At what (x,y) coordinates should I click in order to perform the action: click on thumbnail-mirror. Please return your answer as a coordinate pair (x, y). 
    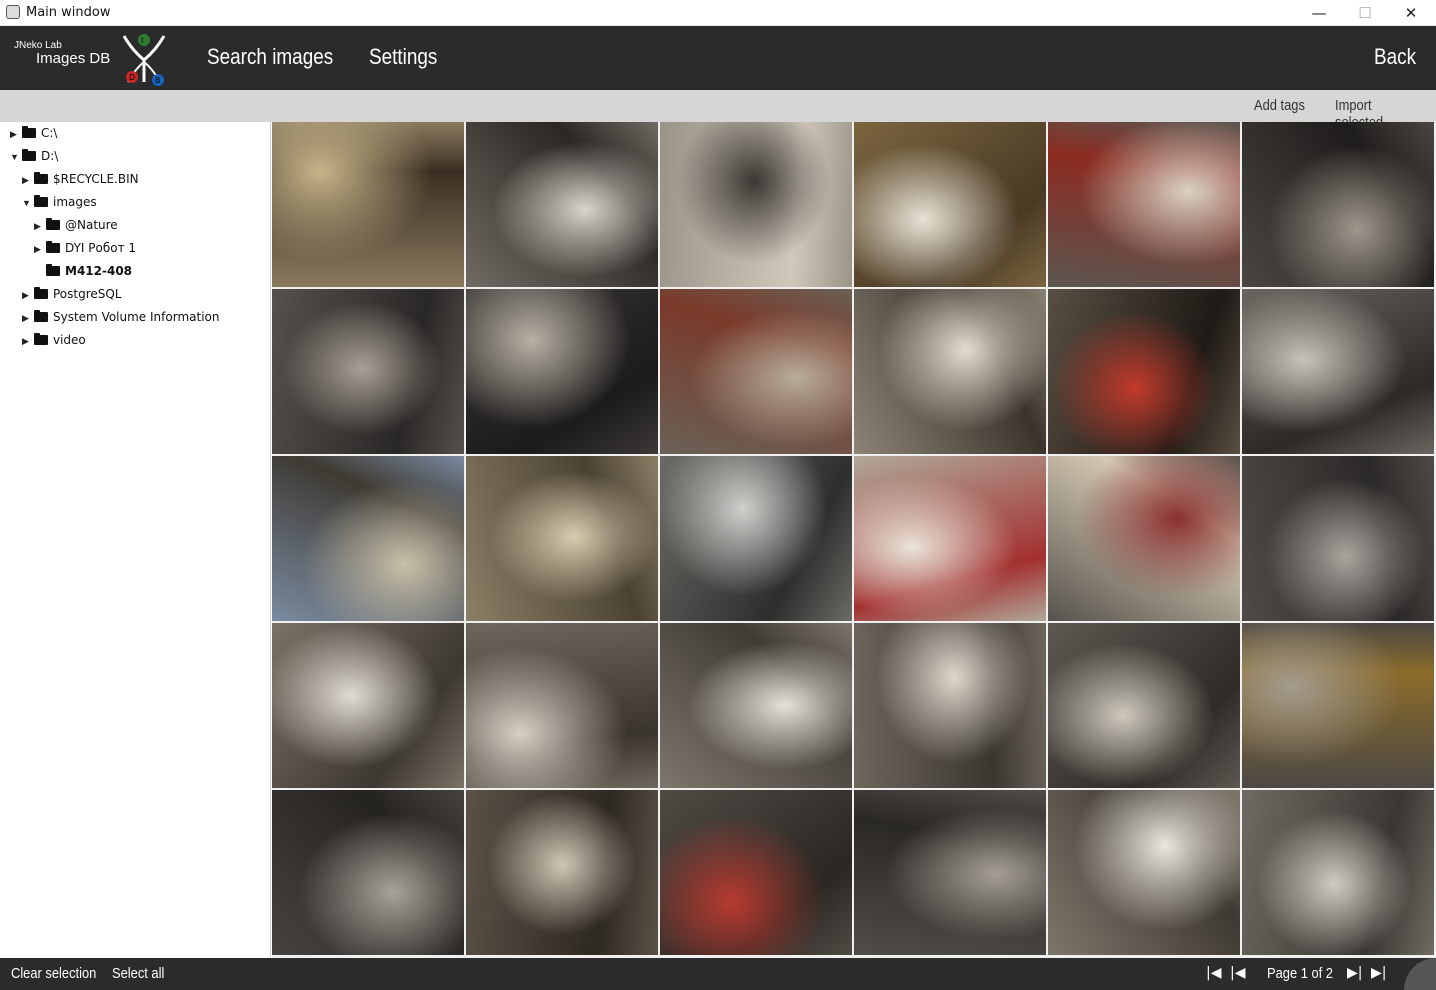
    Looking at the image, I should click on (368, 204).